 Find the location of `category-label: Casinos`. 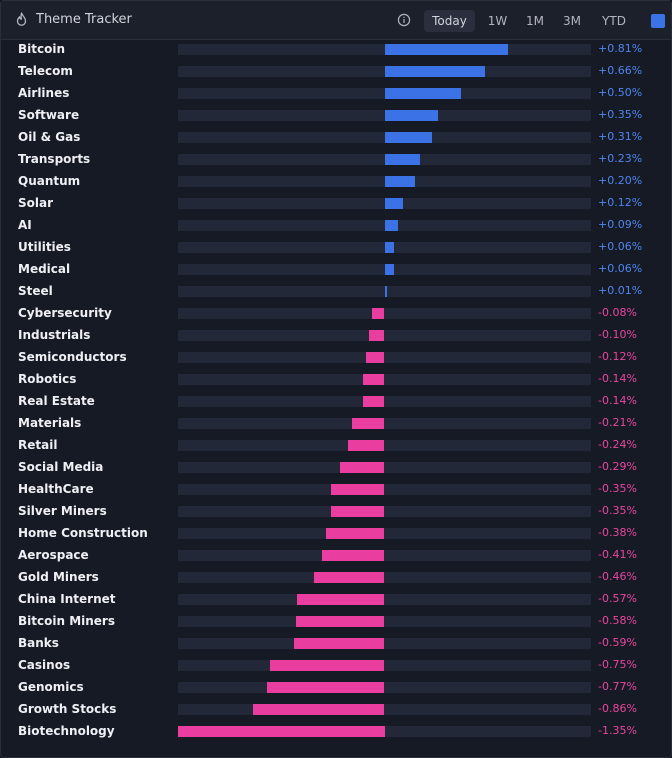

category-label: Casinos is located at coordinates (44, 665).